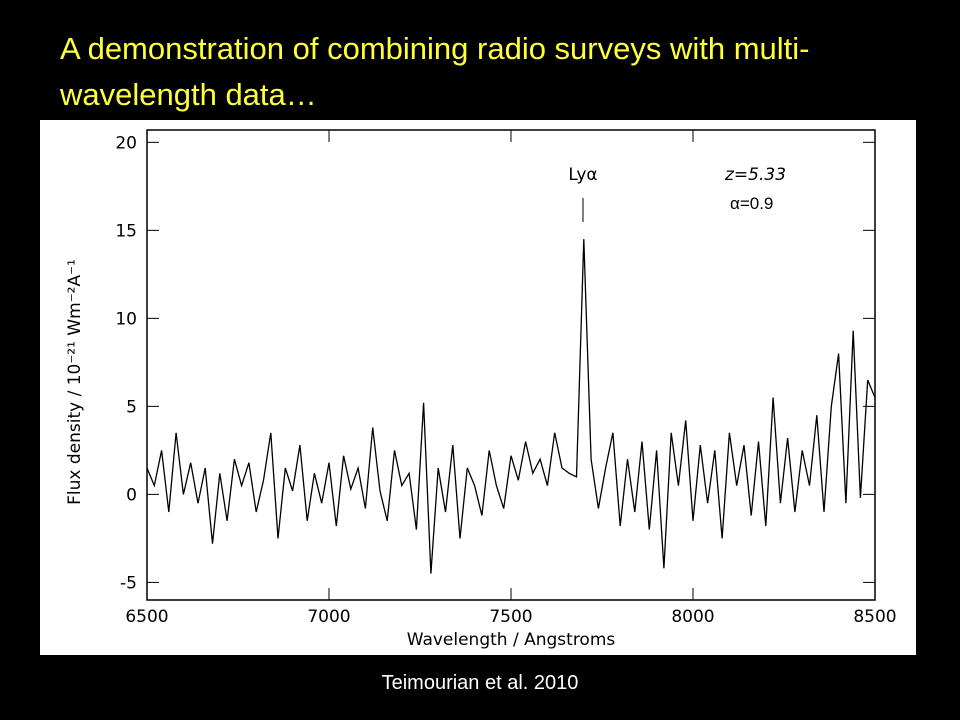 The width and height of the screenshot is (960, 720). I want to click on x-tick-label: 7000, so click(328, 617).